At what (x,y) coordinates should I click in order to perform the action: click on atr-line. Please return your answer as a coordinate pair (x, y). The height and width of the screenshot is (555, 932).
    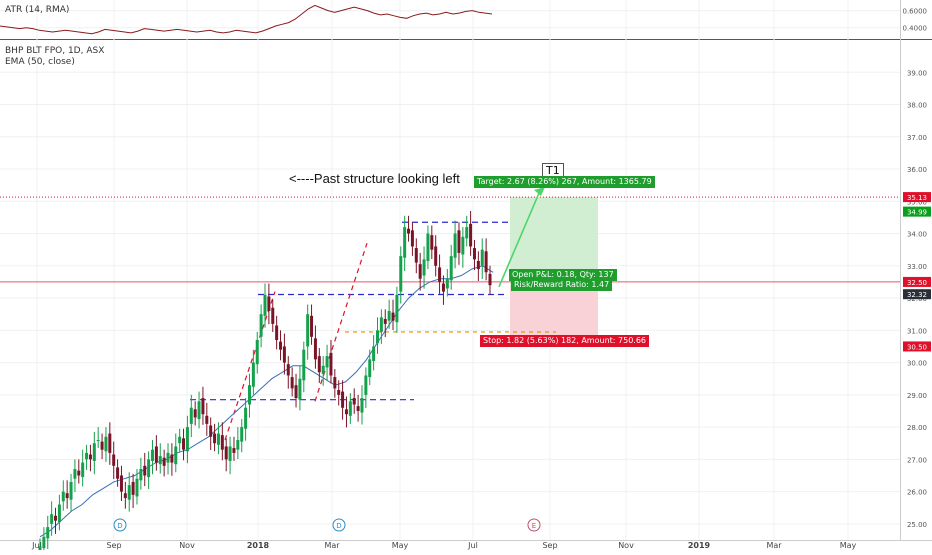
    Looking at the image, I should click on (246, 19).